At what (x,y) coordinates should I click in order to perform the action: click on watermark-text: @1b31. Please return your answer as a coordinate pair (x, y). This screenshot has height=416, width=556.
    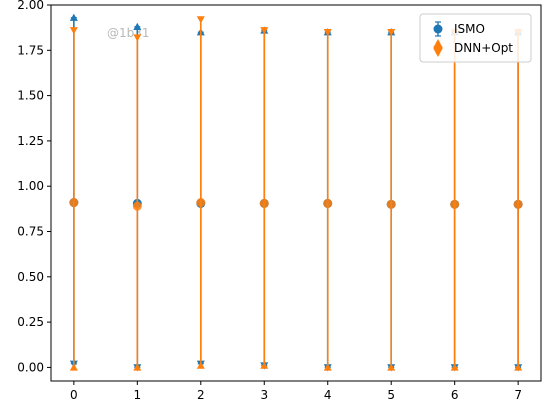
    Looking at the image, I should click on (128, 33).